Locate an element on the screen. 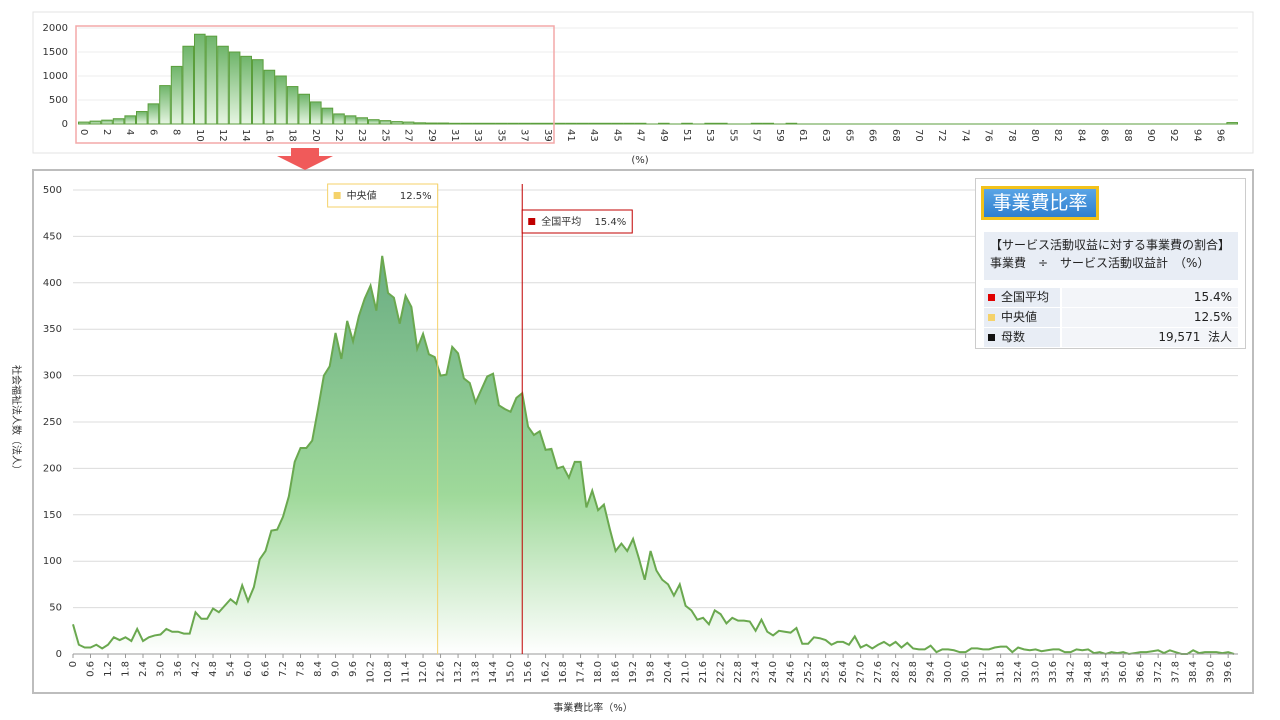 Image resolution: width=1280 pixels, height=720 pixels. x-tick-label: 51 is located at coordinates (686, 135).